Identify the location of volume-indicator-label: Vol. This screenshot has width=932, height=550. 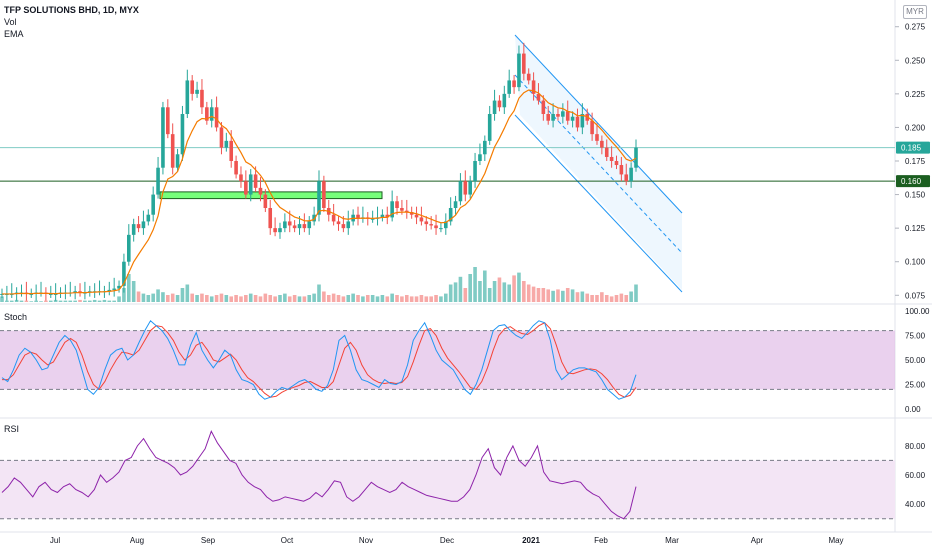
(10, 22).